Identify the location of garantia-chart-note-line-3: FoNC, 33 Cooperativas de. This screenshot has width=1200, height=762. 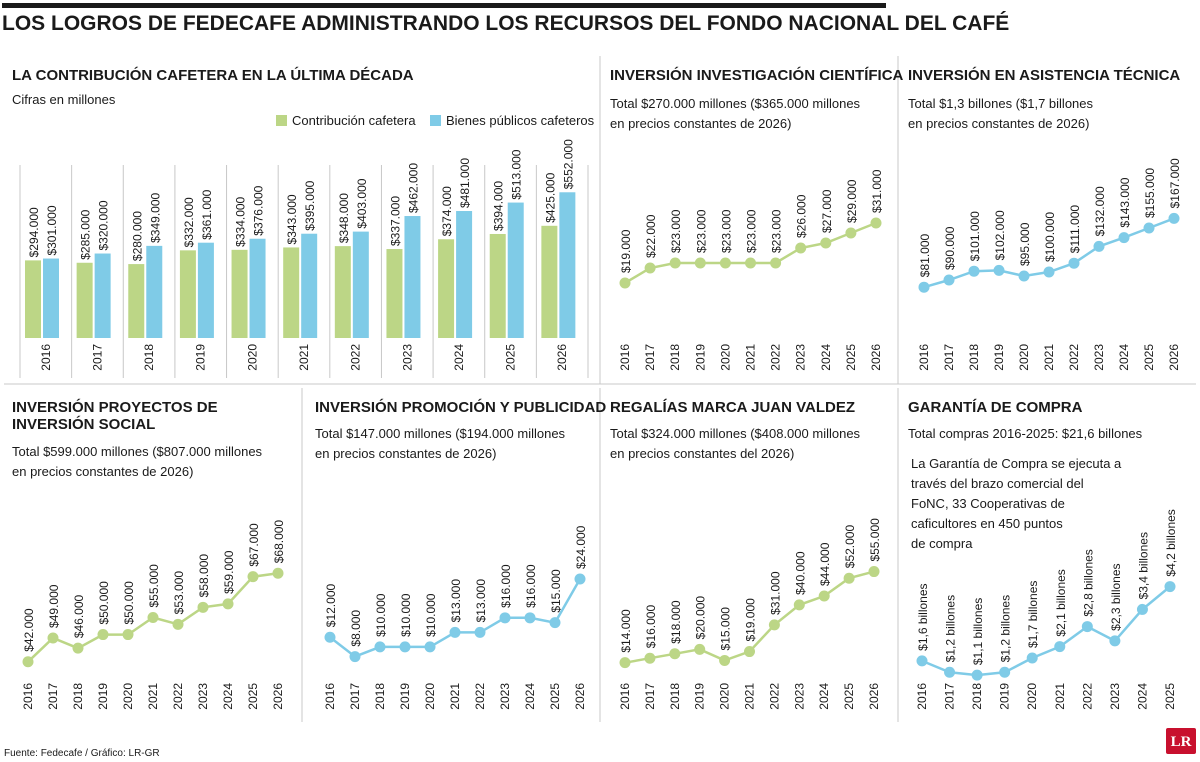
(988, 503).